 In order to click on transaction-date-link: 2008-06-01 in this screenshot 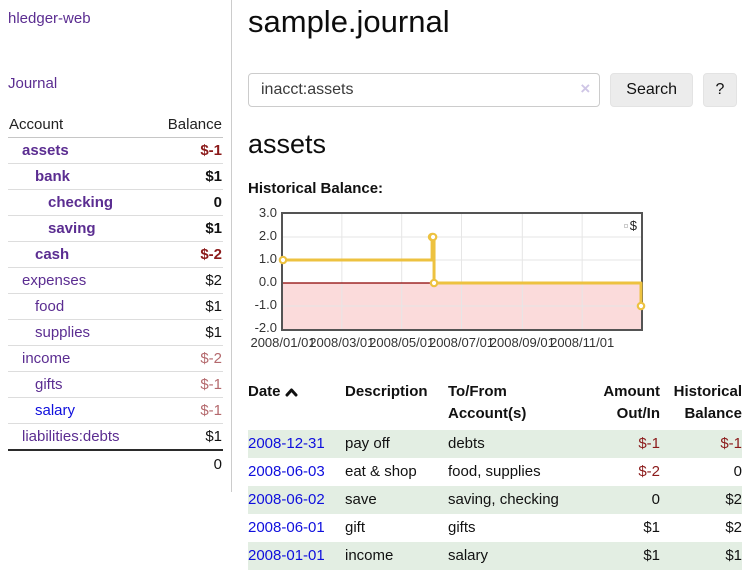, I will do `click(286, 527)`.